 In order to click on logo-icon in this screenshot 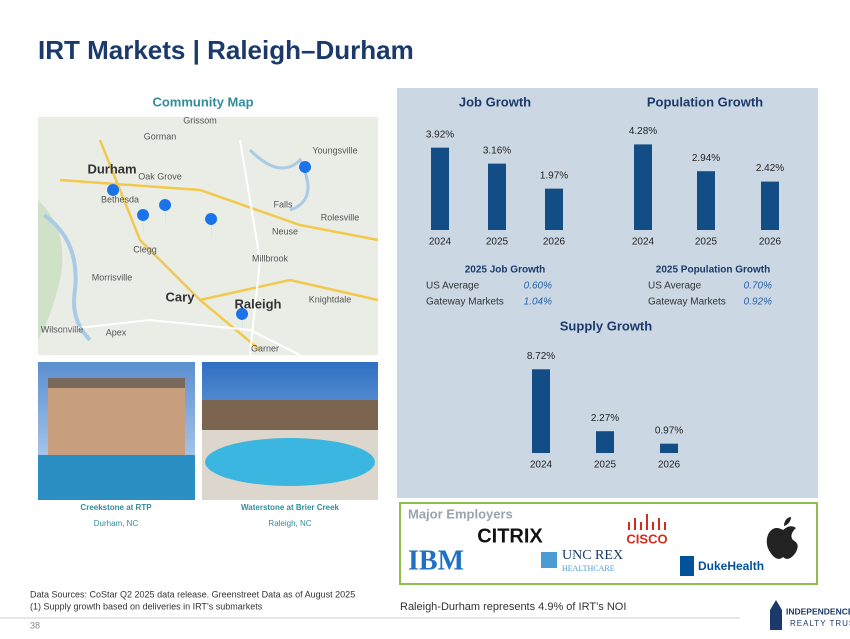, I will do `click(549, 560)`.